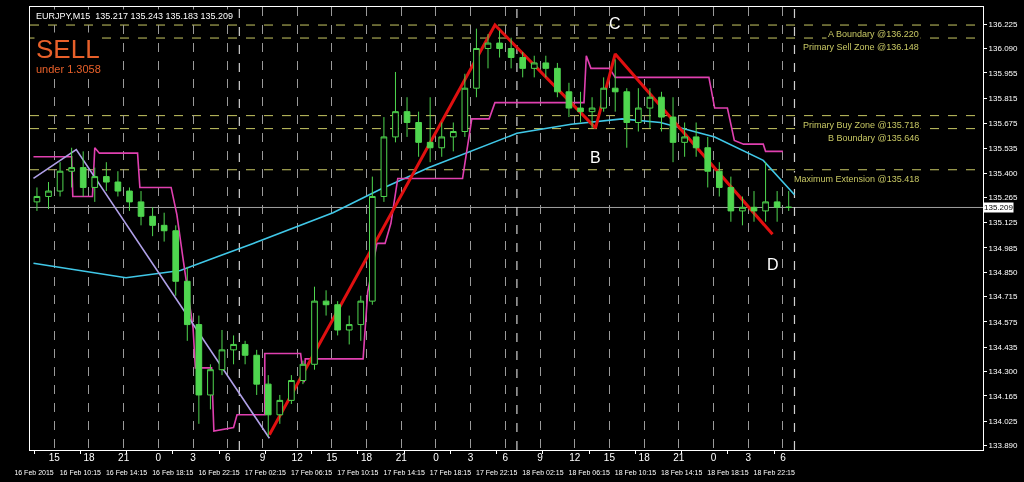  Describe the element at coordinates (1003, 49) in the screenshot. I see `y-tick-label: 136.090` at that location.